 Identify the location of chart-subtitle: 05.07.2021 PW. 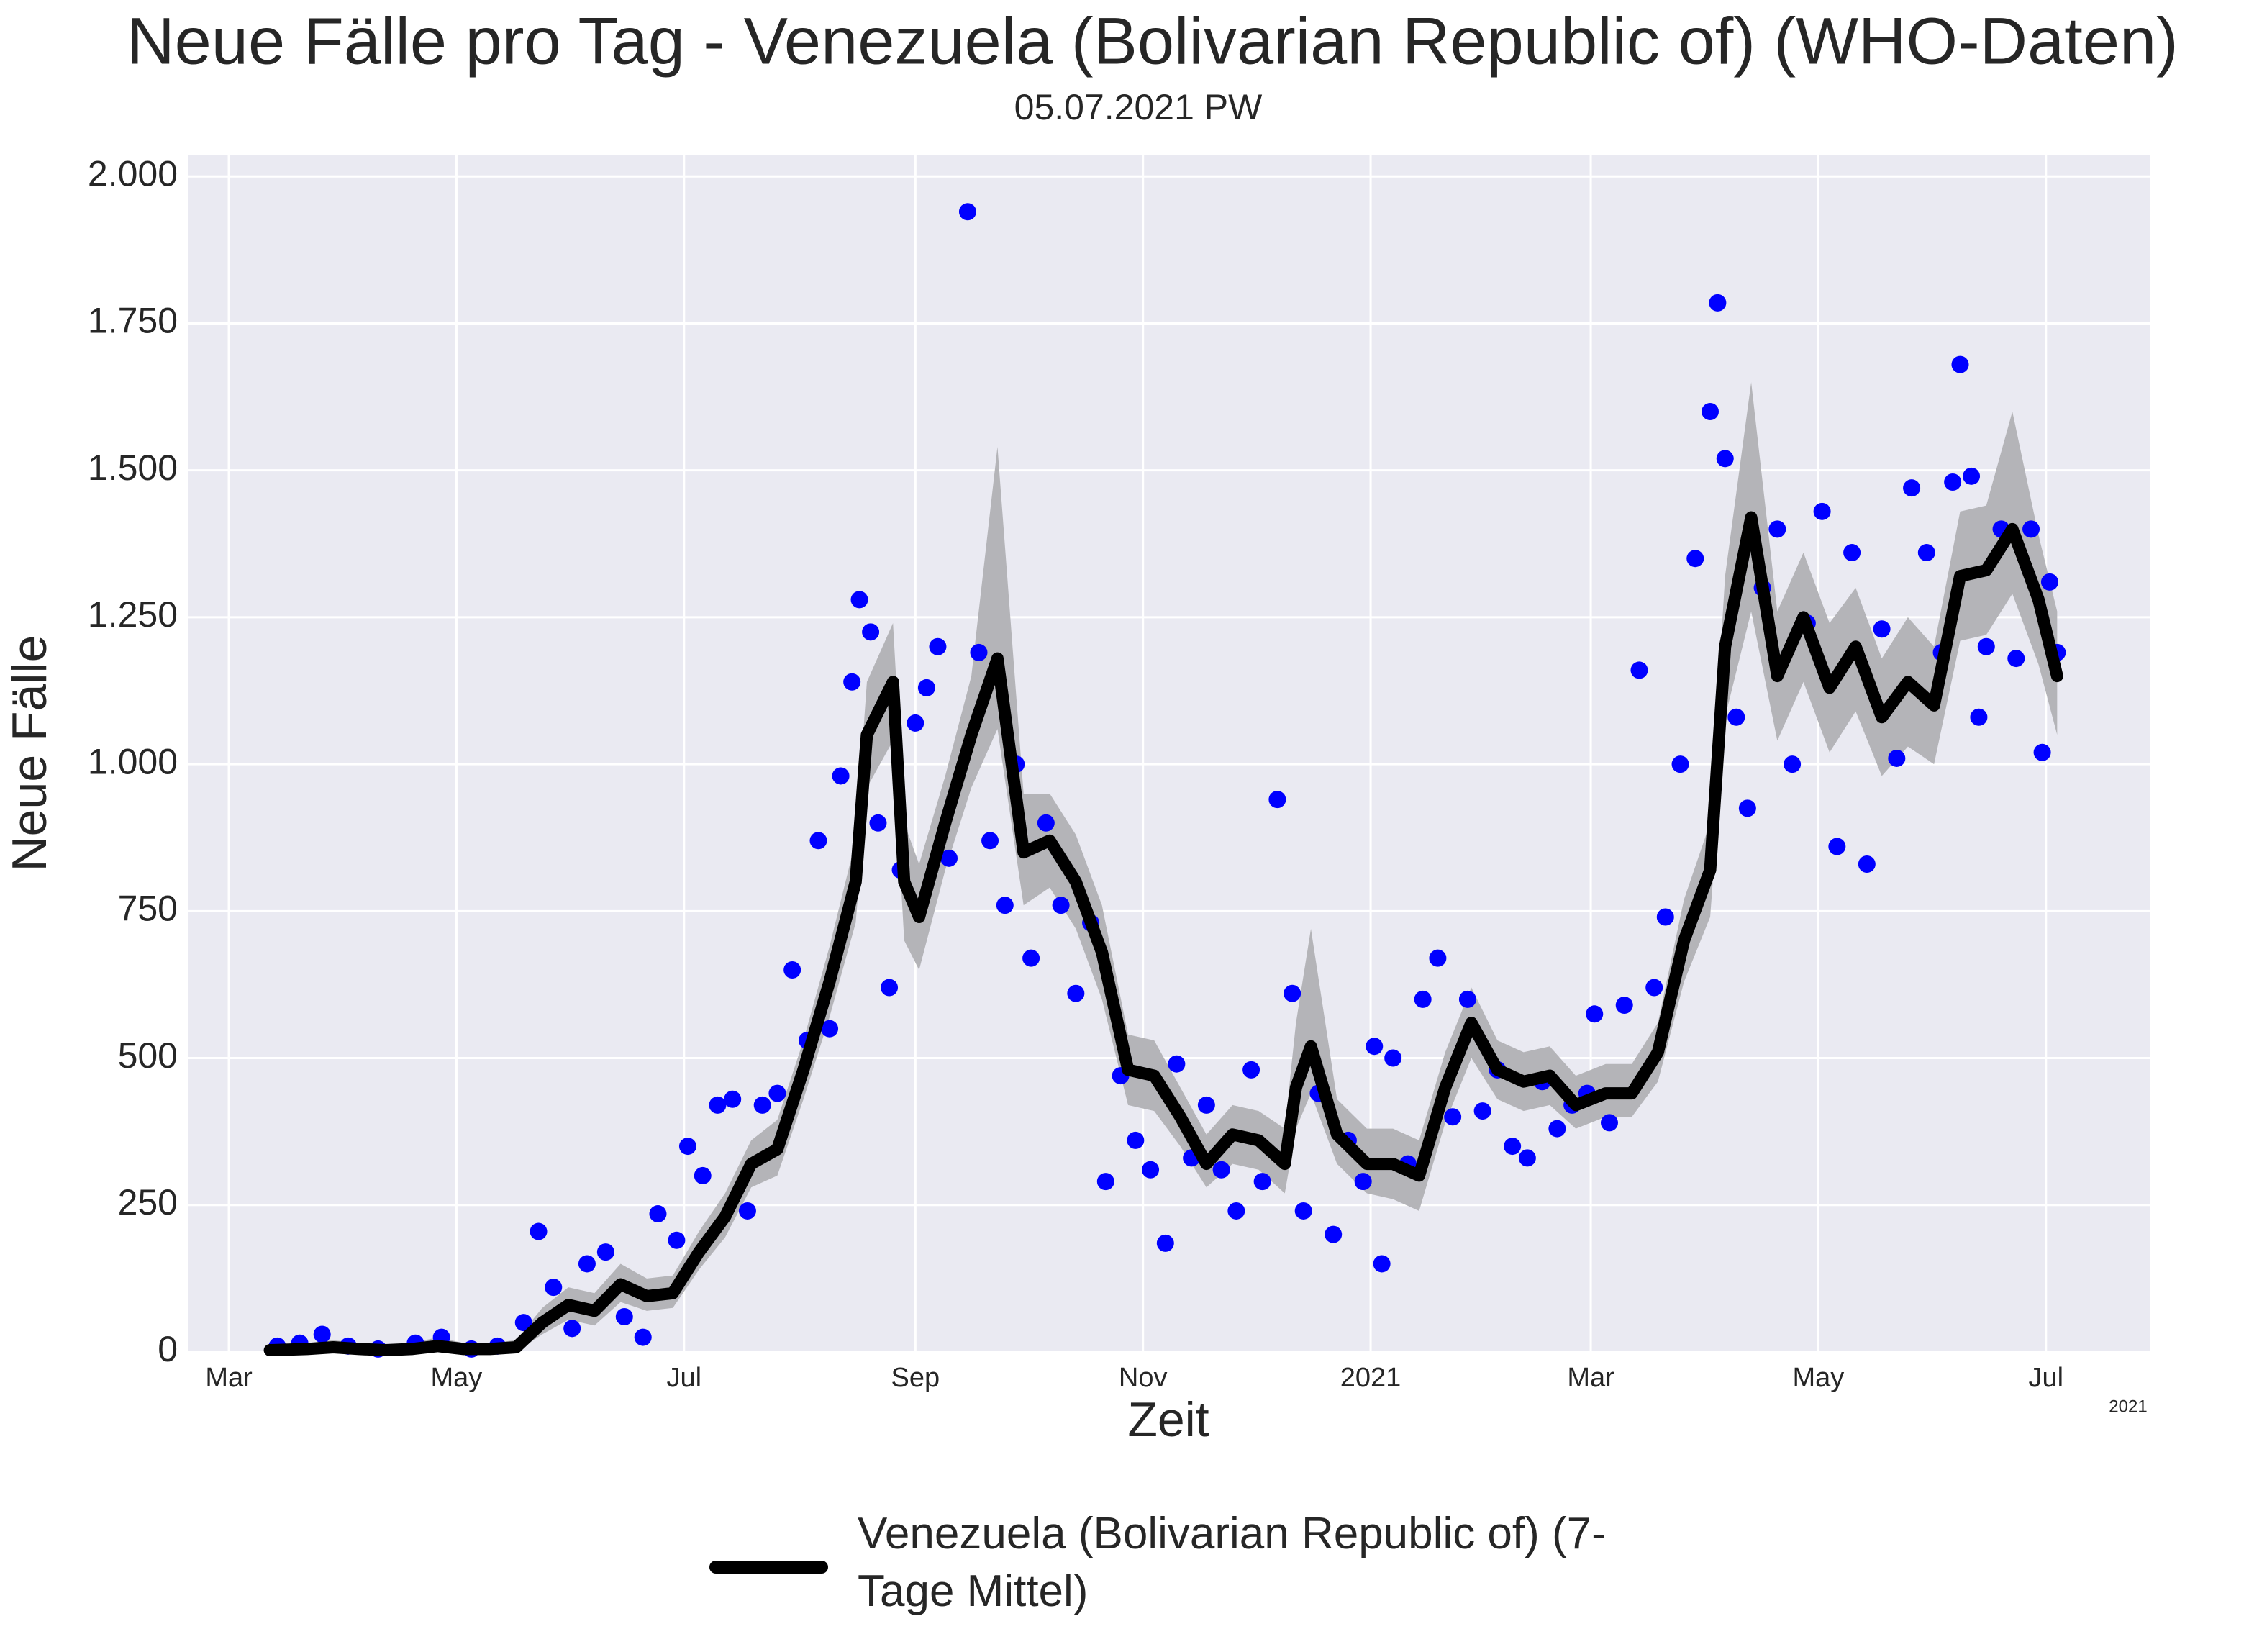
(1139, 107).